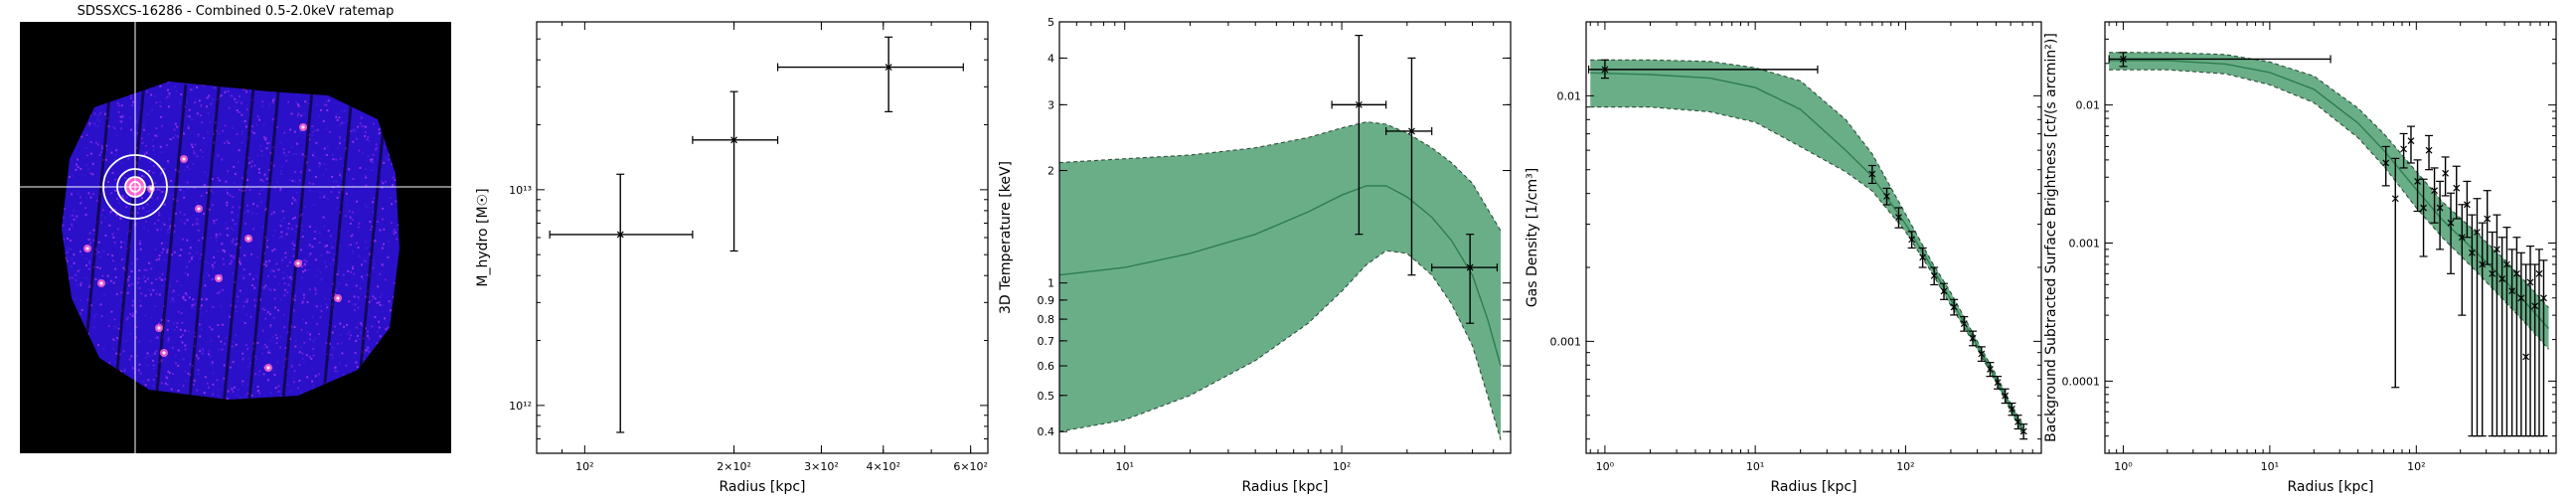 Image resolution: width=2576 pixels, height=501 pixels. What do you see at coordinates (2081, 381) in the screenshot?
I see `y-tick-label: 0.0001` at bounding box center [2081, 381].